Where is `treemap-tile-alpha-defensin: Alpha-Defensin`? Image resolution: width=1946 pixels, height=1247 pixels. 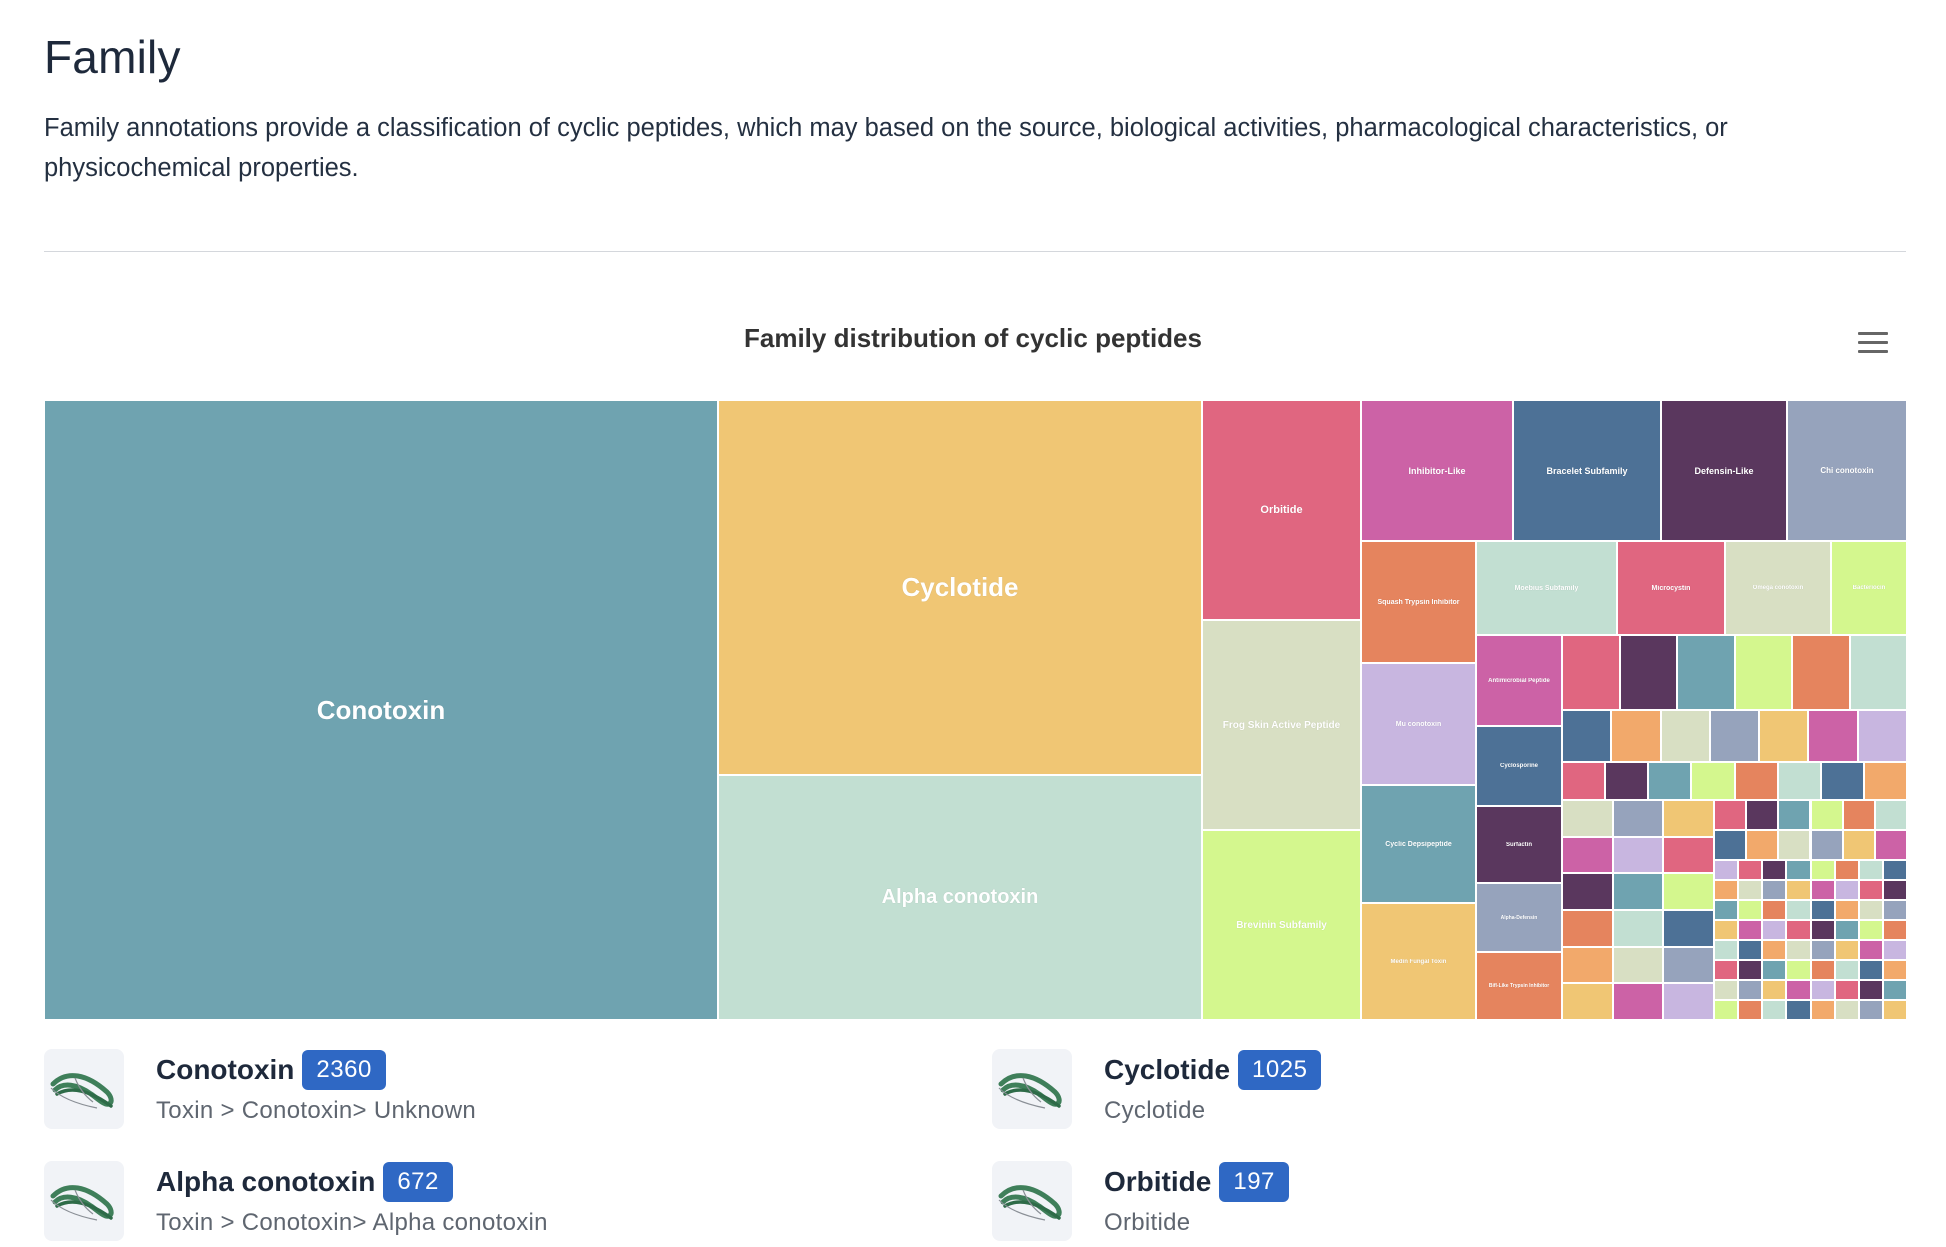
treemap-tile-alpha-defensin: Alpha-Defensin is located at coordinates (1519, 917).